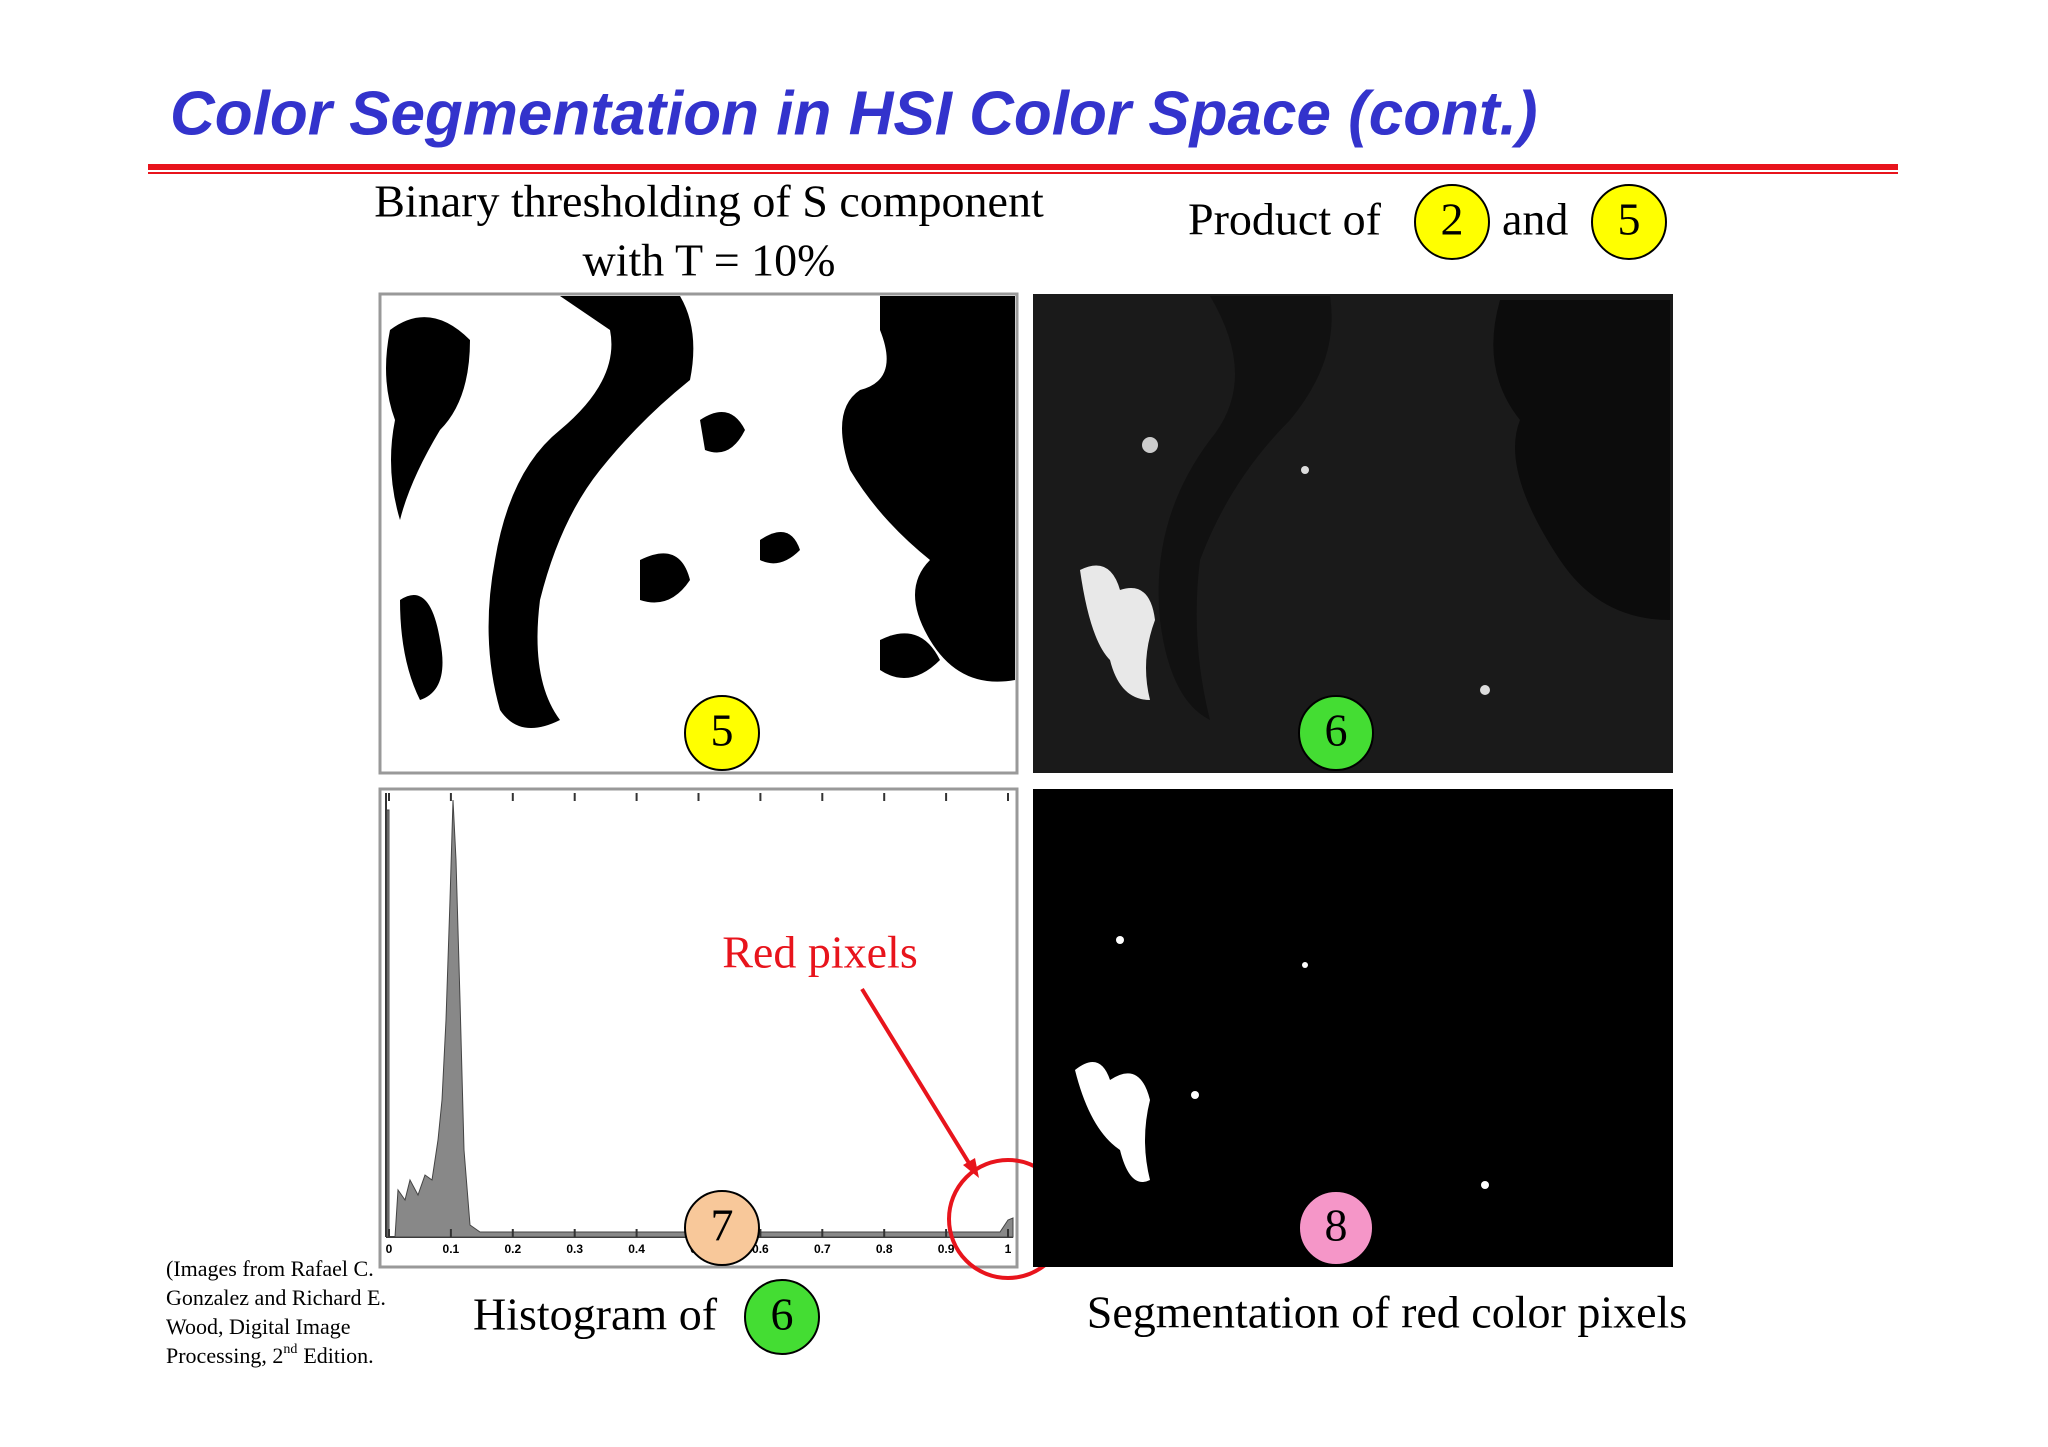  I want to click on image-label: 8, so click(1336, 1225).